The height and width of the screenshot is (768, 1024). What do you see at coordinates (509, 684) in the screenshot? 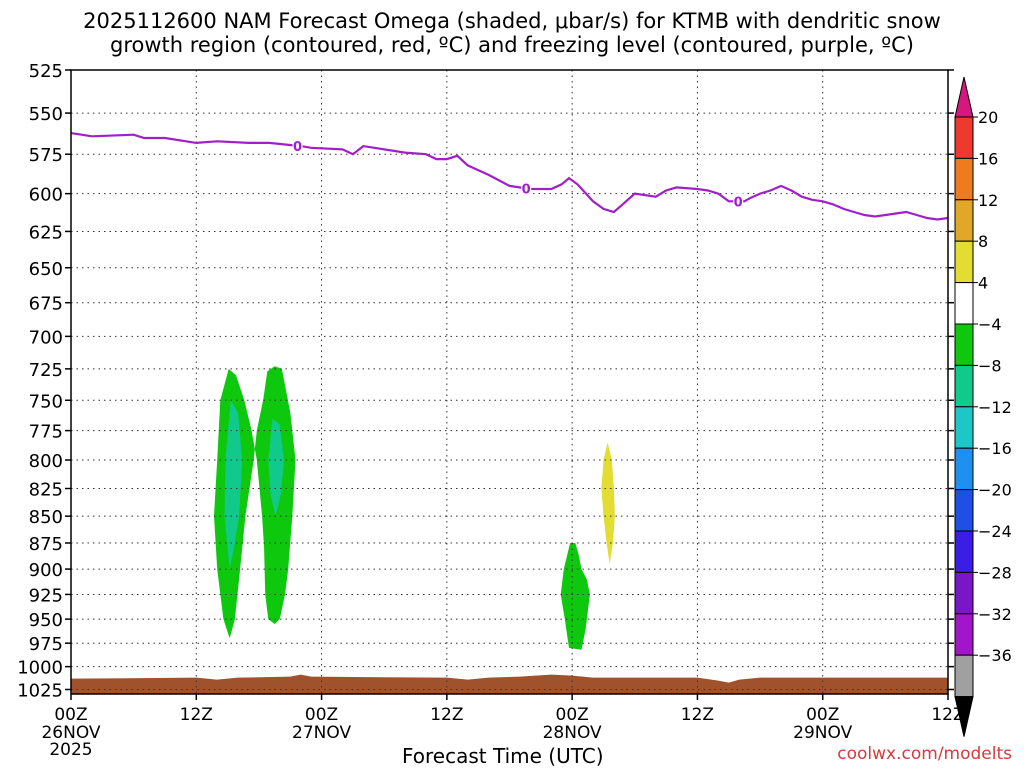
I see `terrain-fill` at bounding box center [509, 684].